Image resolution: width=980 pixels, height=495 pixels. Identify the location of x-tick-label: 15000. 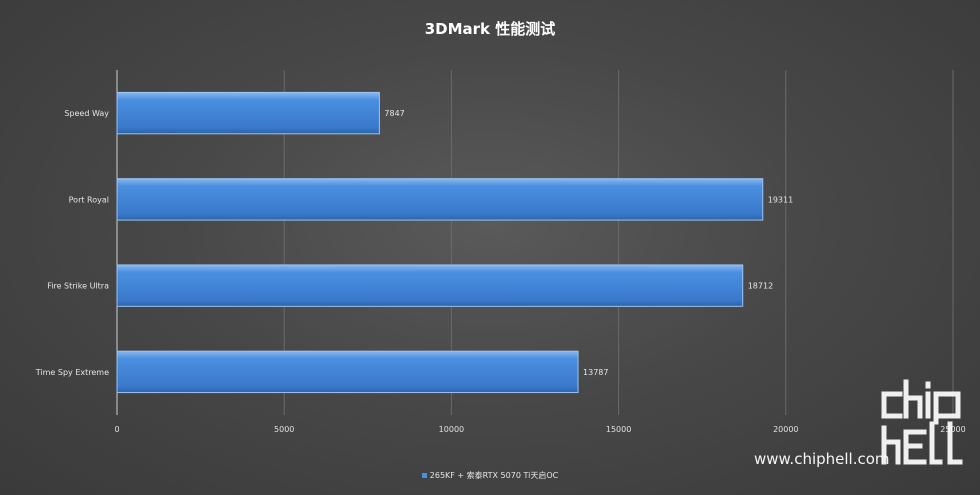
(618, 429).